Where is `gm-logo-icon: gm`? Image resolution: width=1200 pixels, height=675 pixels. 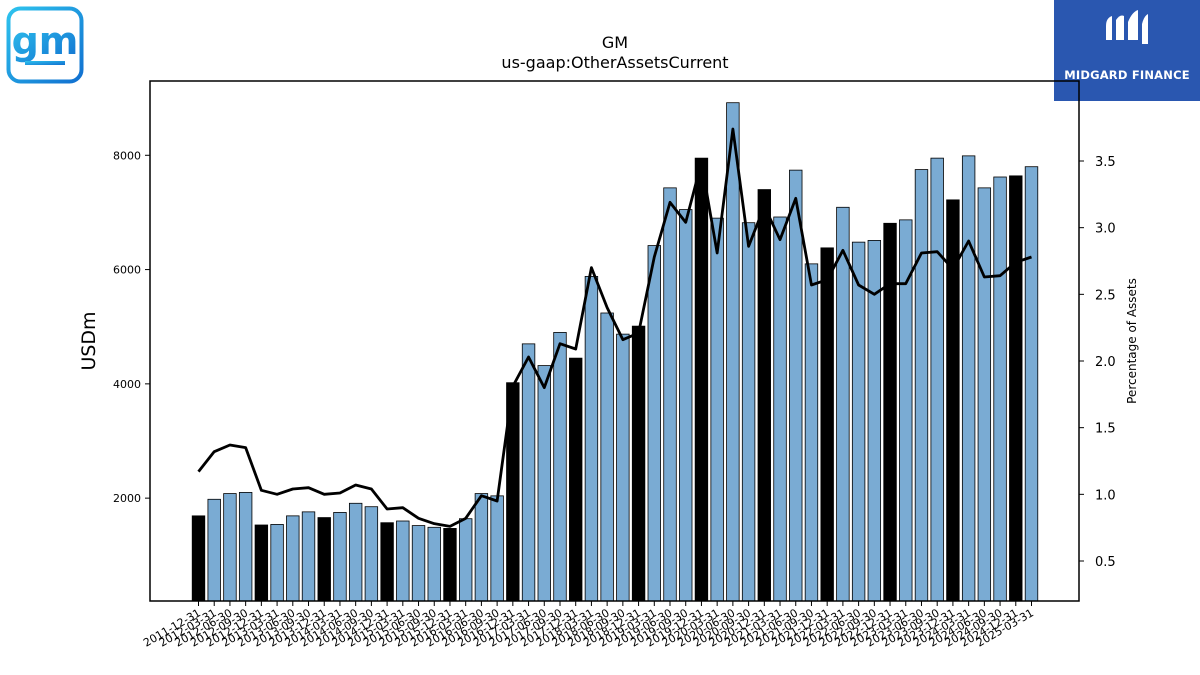
gm-logo-icon: gm is located at coordinates (45, 45).